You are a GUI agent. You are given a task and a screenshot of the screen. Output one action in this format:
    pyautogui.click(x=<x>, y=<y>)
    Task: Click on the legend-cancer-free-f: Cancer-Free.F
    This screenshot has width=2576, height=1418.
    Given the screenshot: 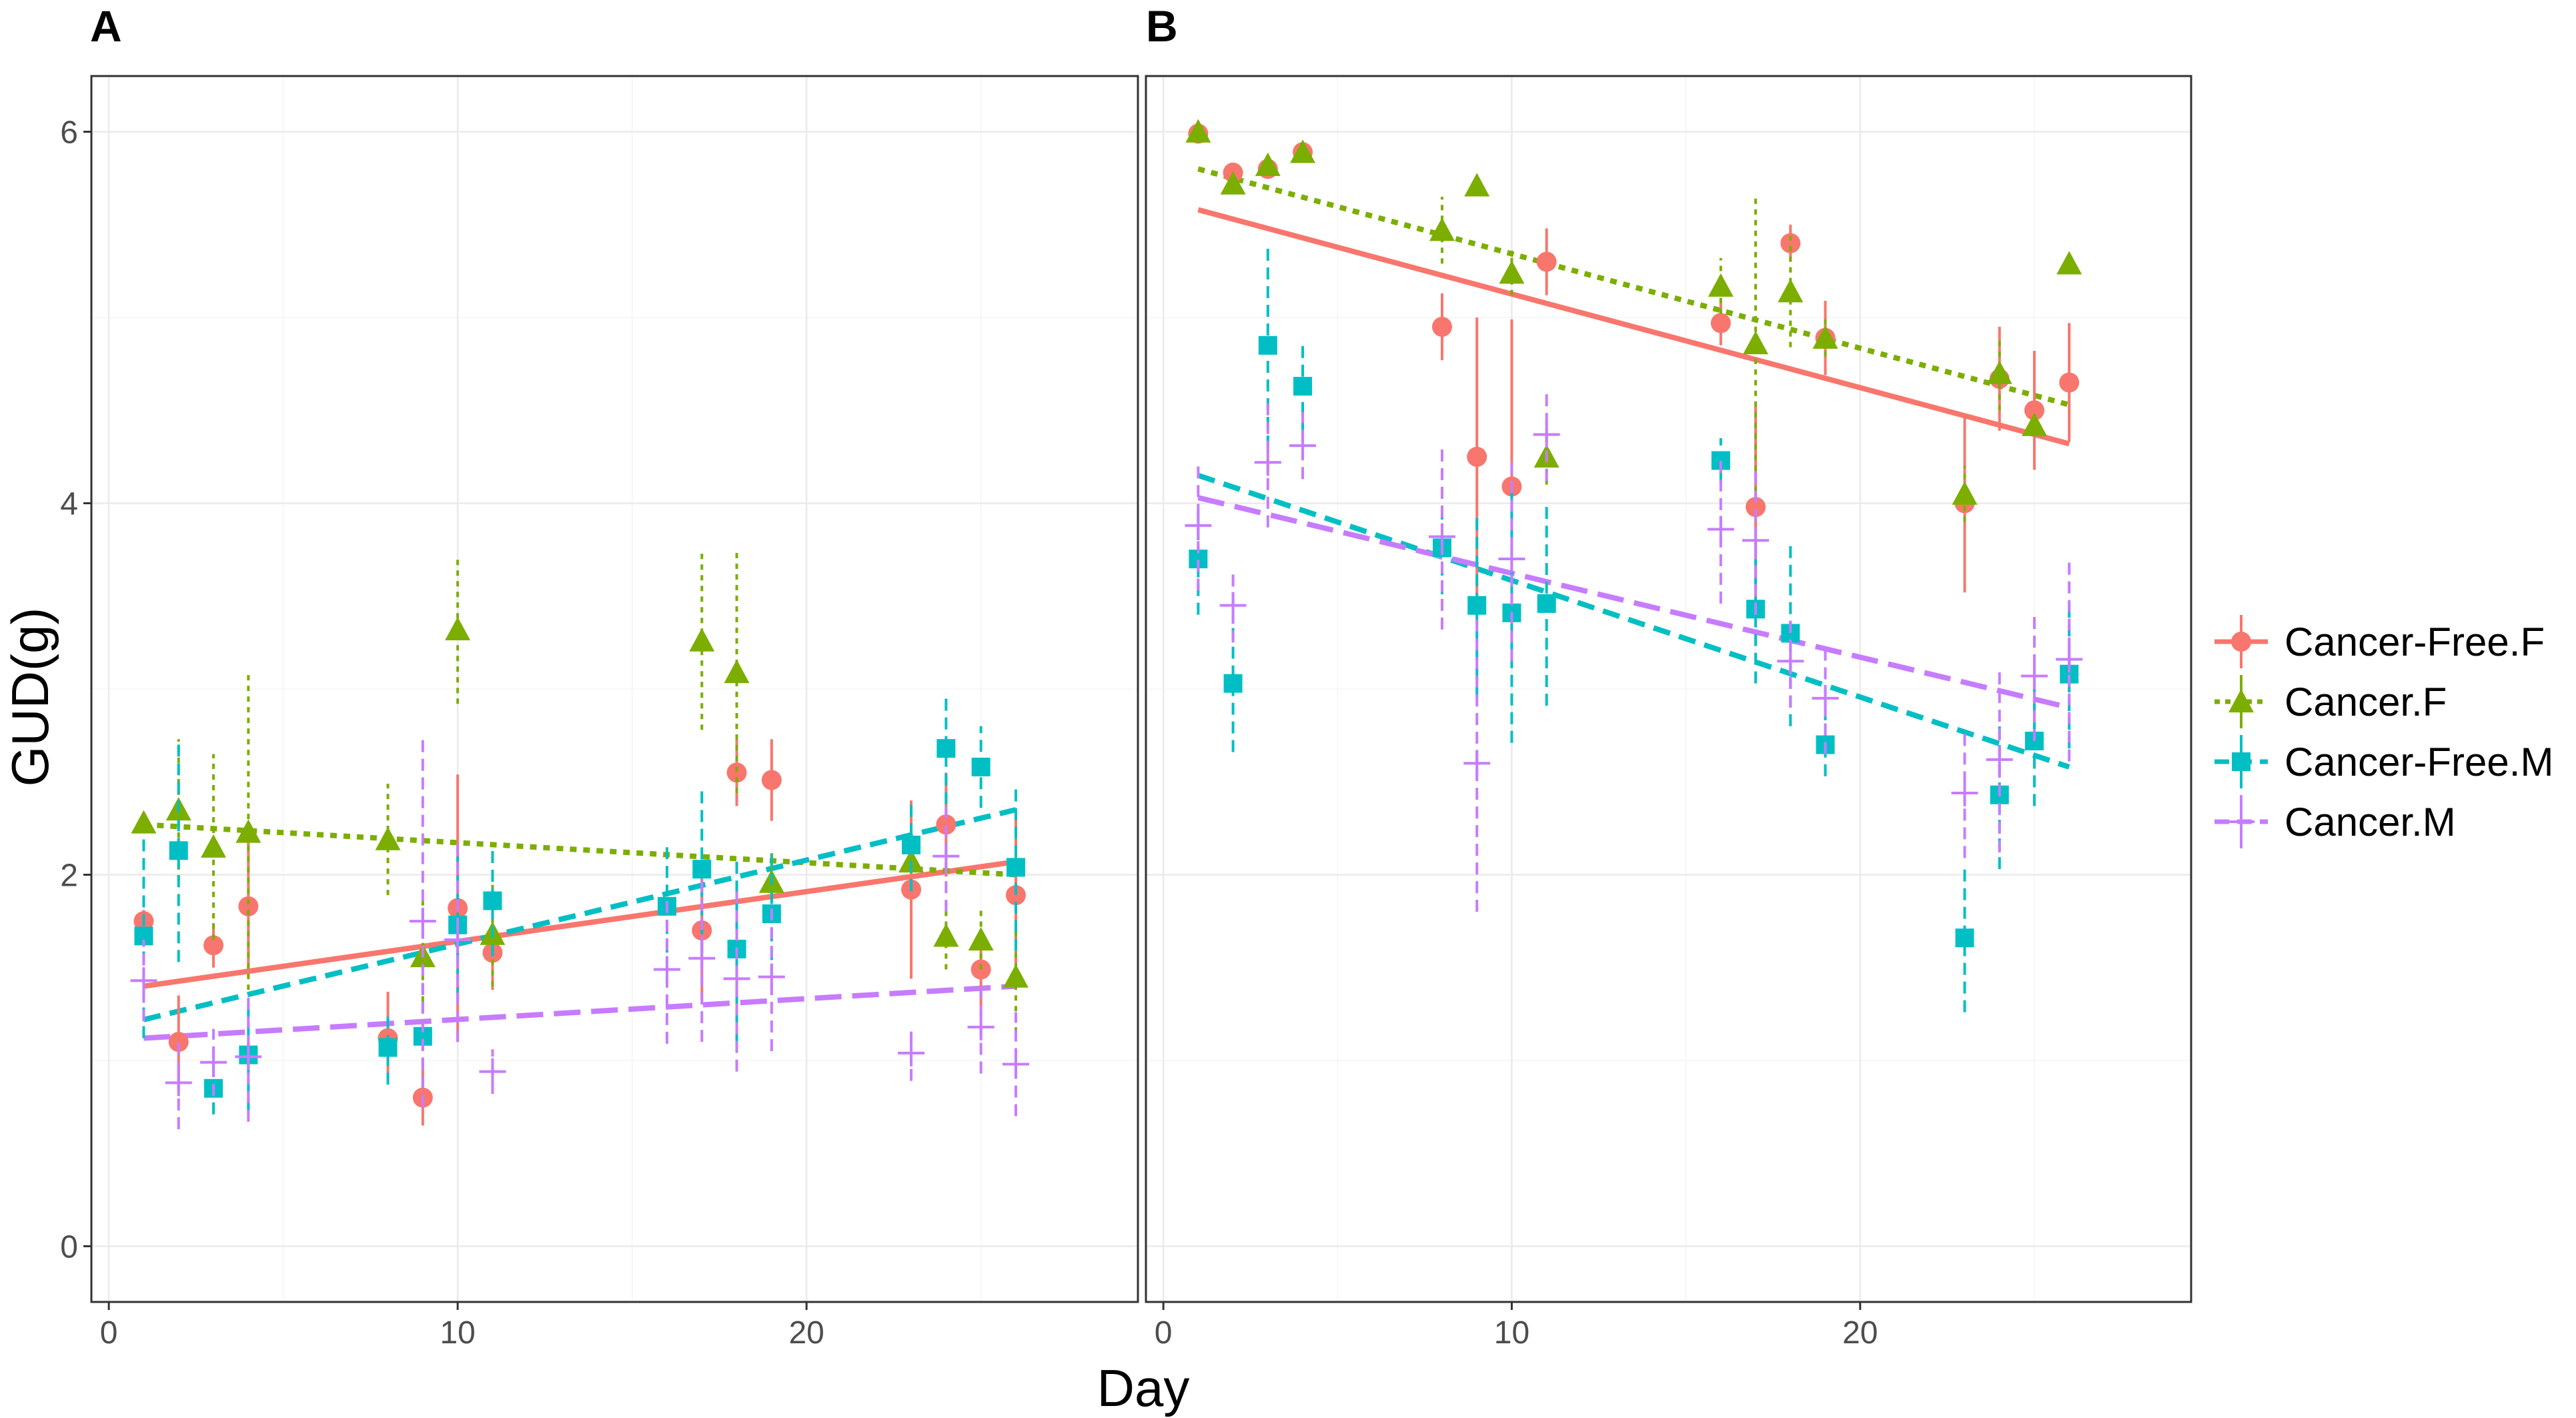 What is the action you would take?
    pyautogui.click(x=2379, y=641)
    